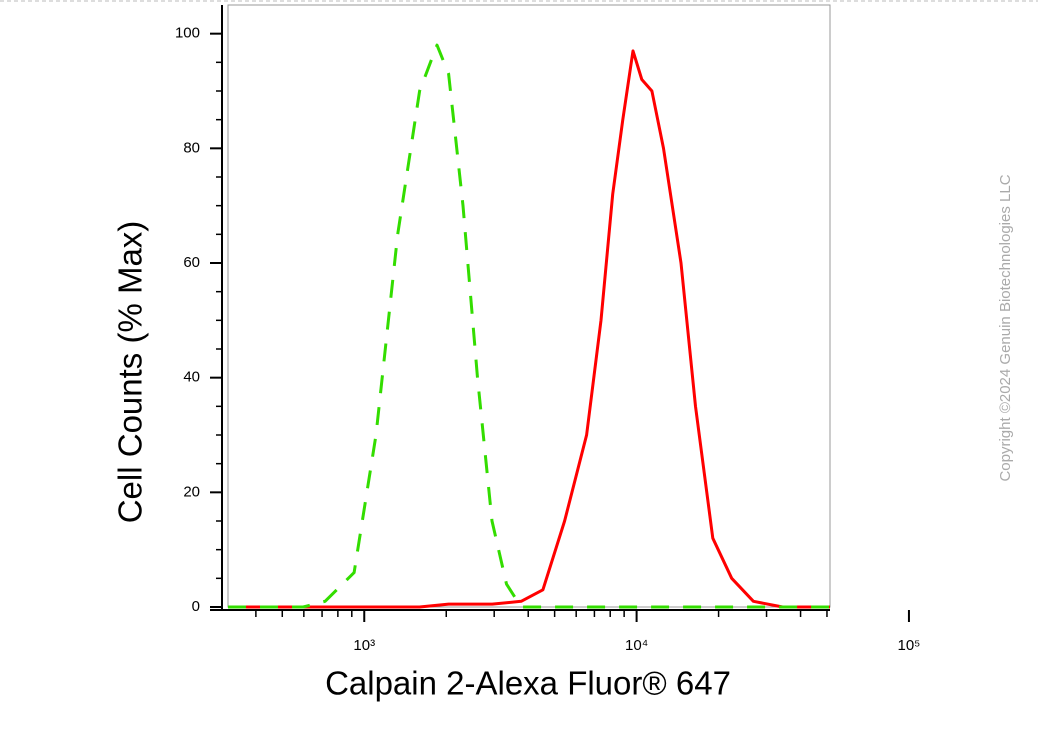 Image resolution: width=1038 pixels, height=735 pixels. I want to click on x-axis-label: Calpain 2-Alexa Fluor® 647, so click(528, 683).